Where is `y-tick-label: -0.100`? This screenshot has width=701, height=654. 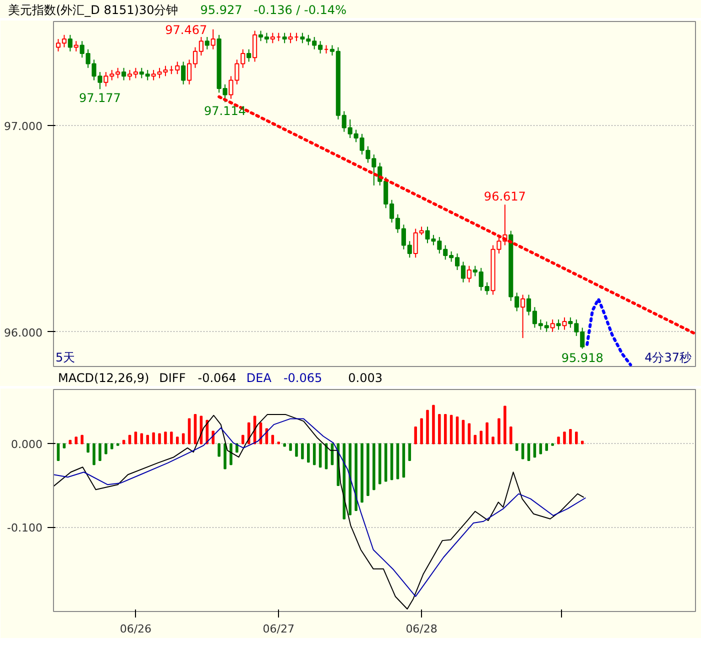 y-tick-label: -0.100 is located at coordinates (25, 528).